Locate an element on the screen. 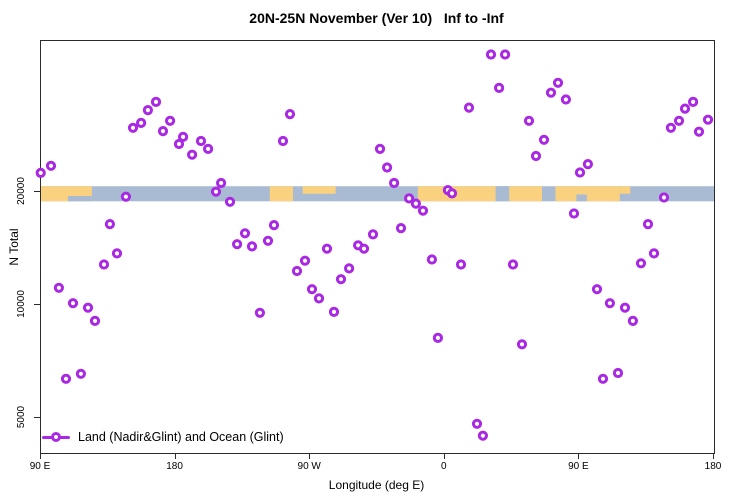  legend-marker-icon is located at coordinates (56, 437).